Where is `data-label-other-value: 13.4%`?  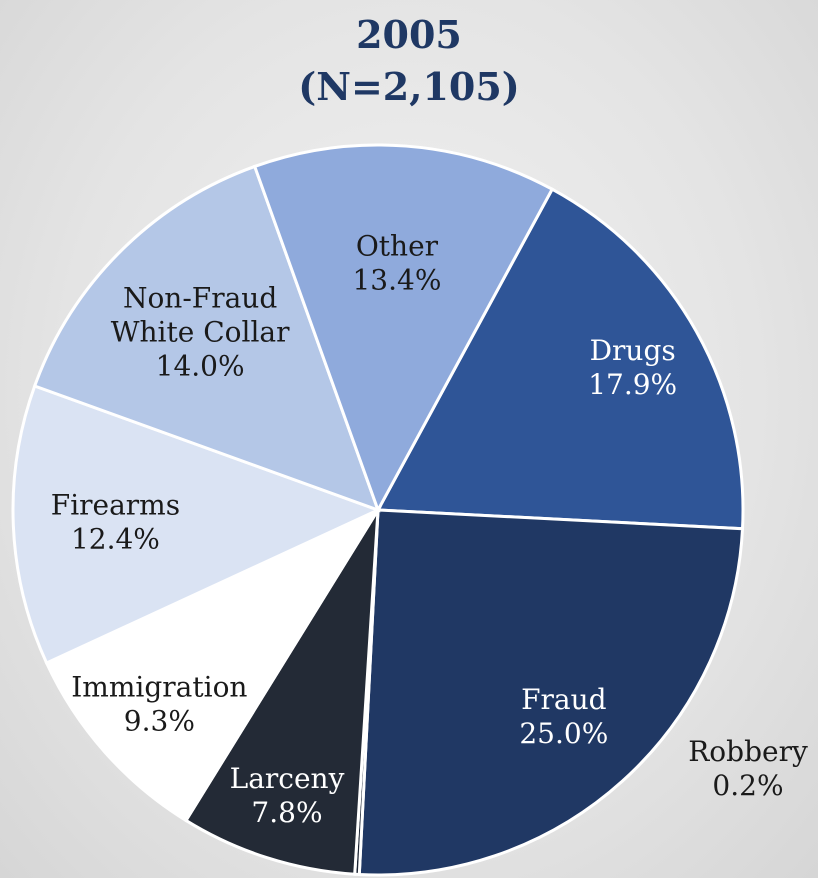 data-label-other-value: 13.4% is located at coordinates (396, 280).